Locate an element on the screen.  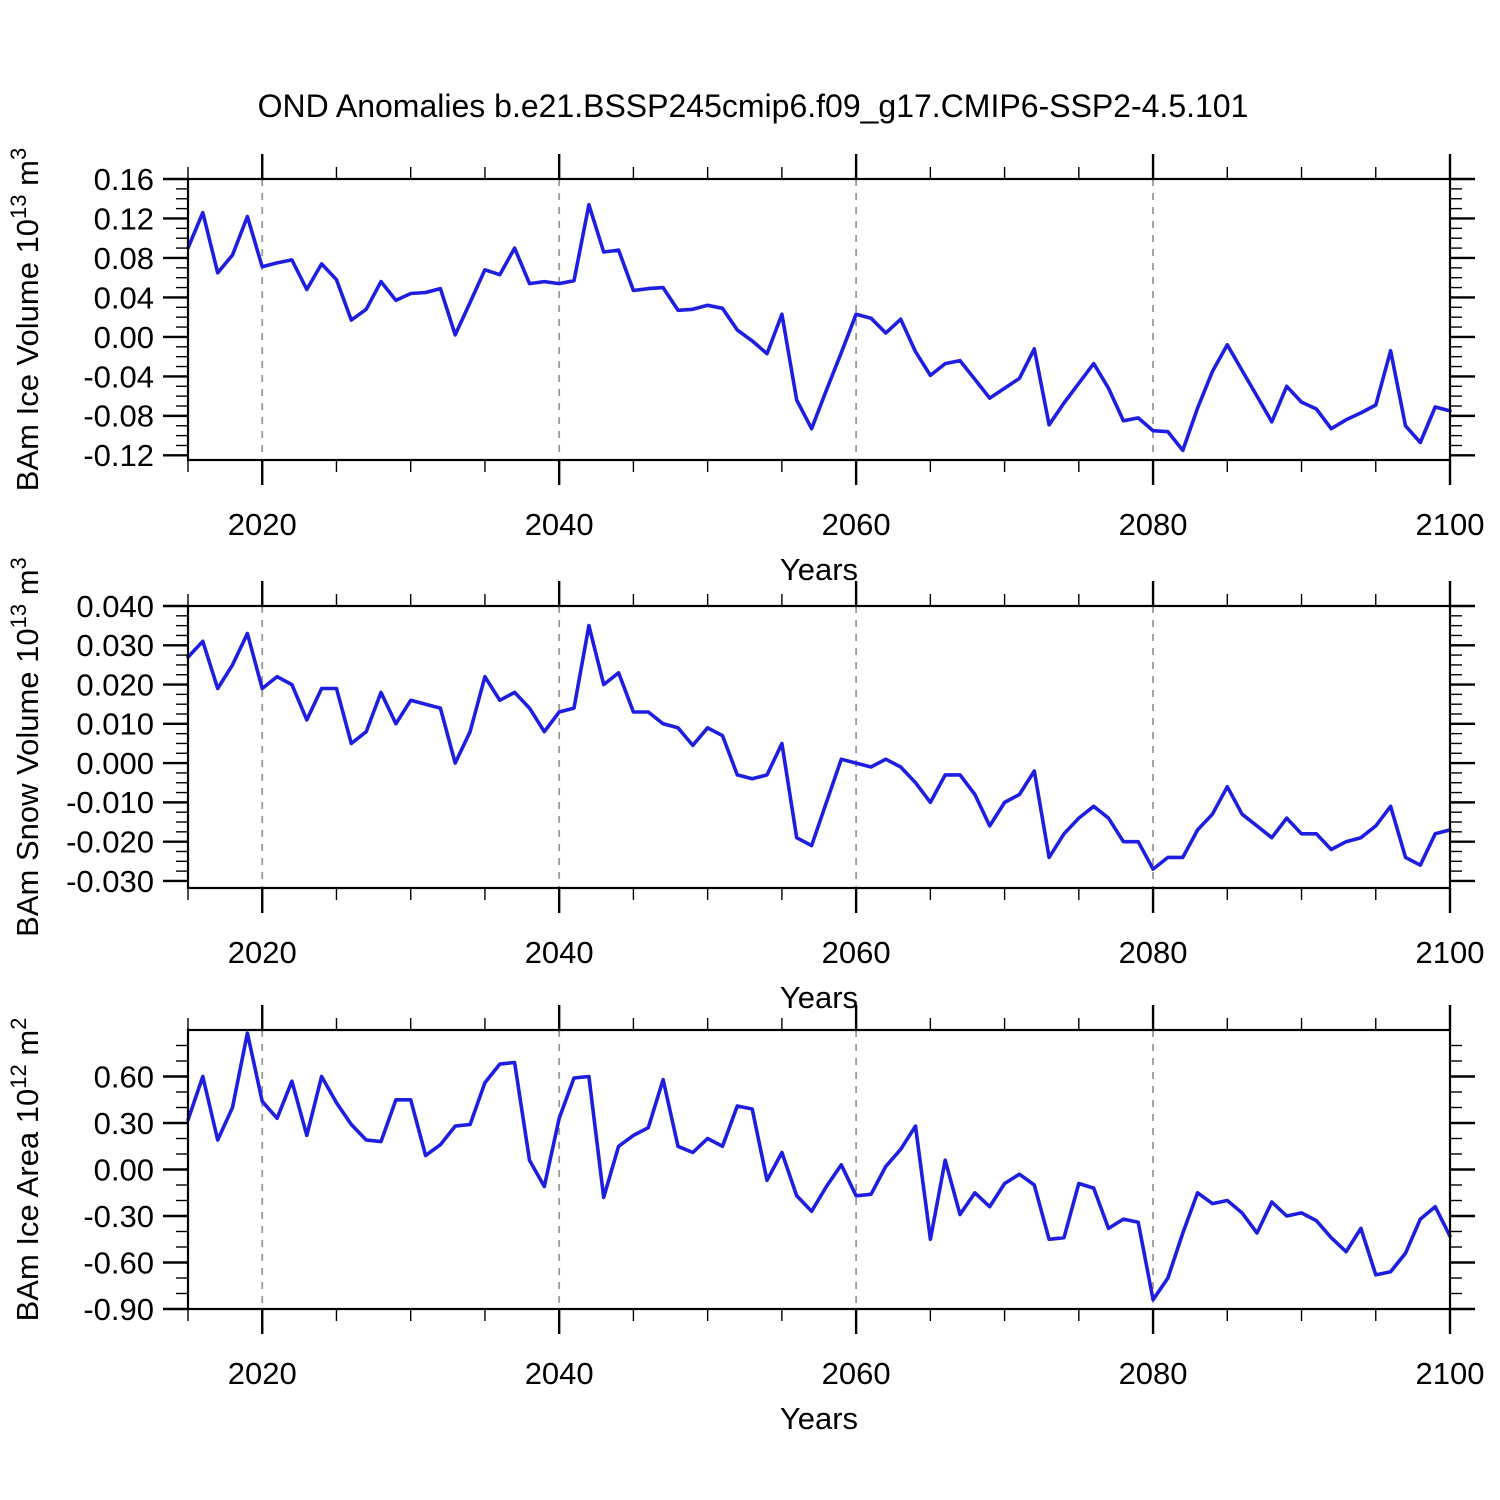
y-tick-label: 0.010 is located at coordinates (115, 724).